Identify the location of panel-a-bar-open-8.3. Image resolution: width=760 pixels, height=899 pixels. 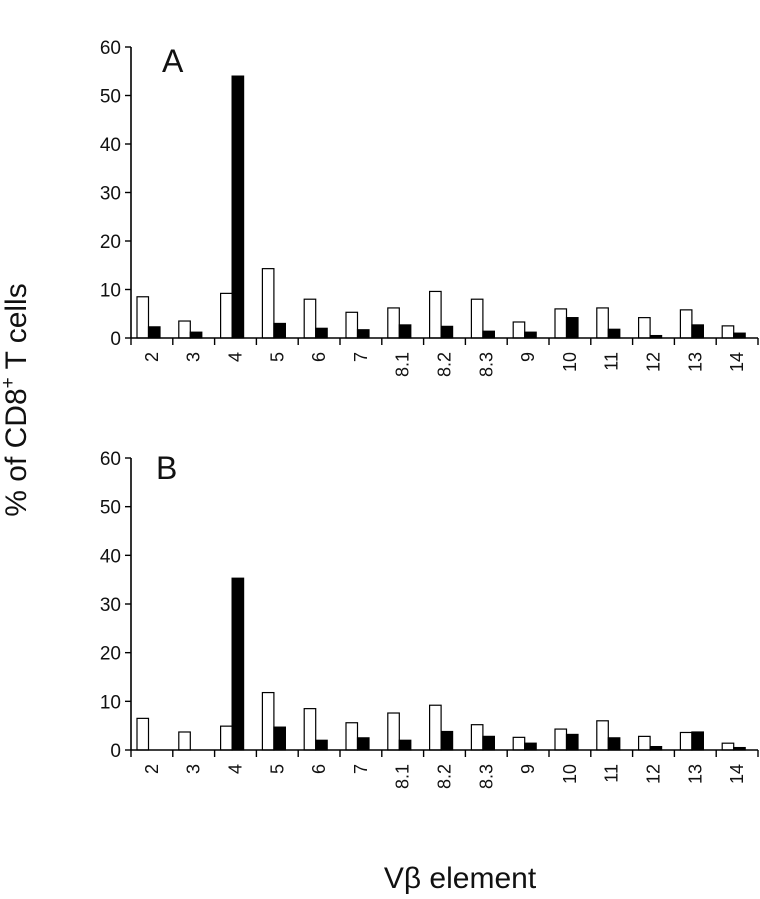
(477, 318).